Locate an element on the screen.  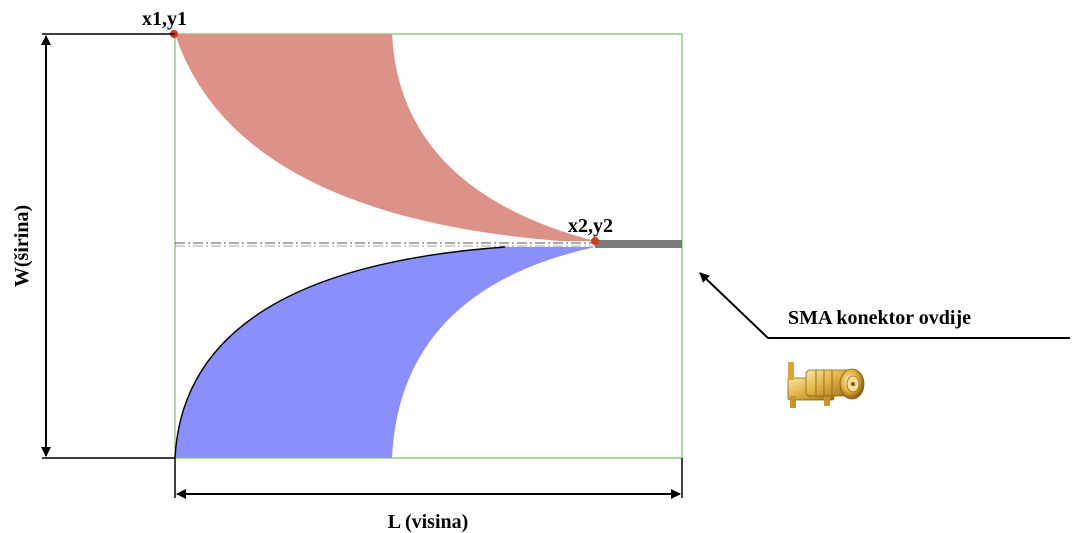
lower-patch-edge is located at coordinates (340, 352).